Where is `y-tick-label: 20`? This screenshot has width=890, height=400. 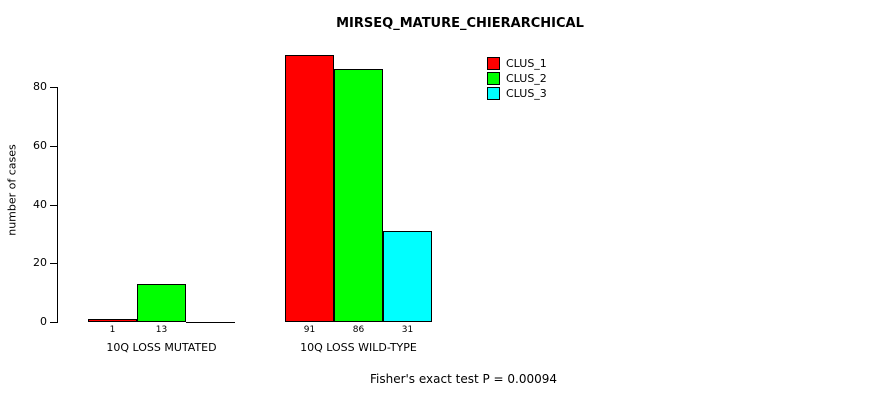 y-tick-label: 20 is located at coordinates (40, 263).